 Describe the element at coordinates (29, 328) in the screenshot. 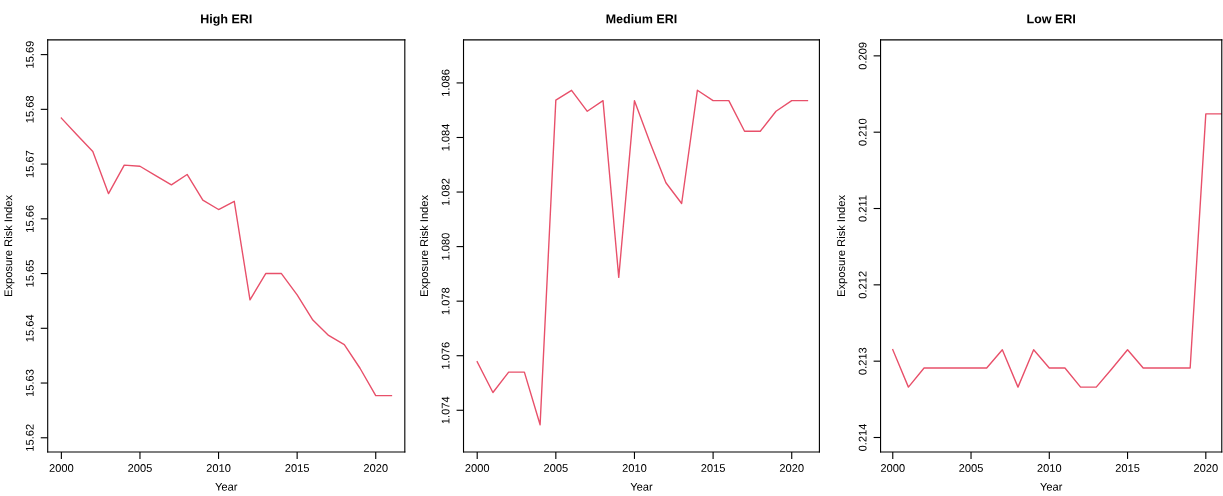

I see `y-tick-label: 15.64` at that location.